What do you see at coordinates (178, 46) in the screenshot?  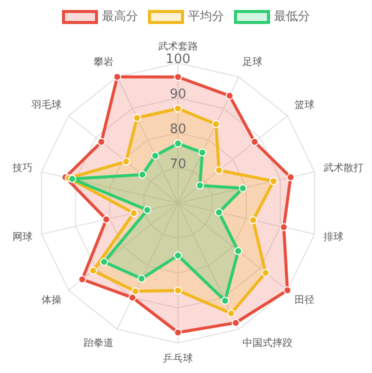 I see `spoke-label: 武术套路` at bounding box center [178, 46].